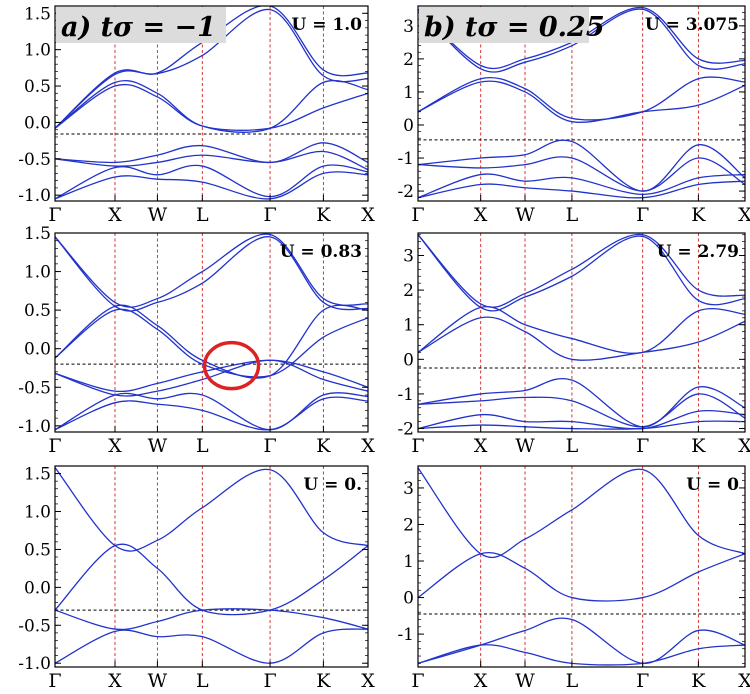  I want to click on u-annotation: U = 3.075, so click(692, 25).